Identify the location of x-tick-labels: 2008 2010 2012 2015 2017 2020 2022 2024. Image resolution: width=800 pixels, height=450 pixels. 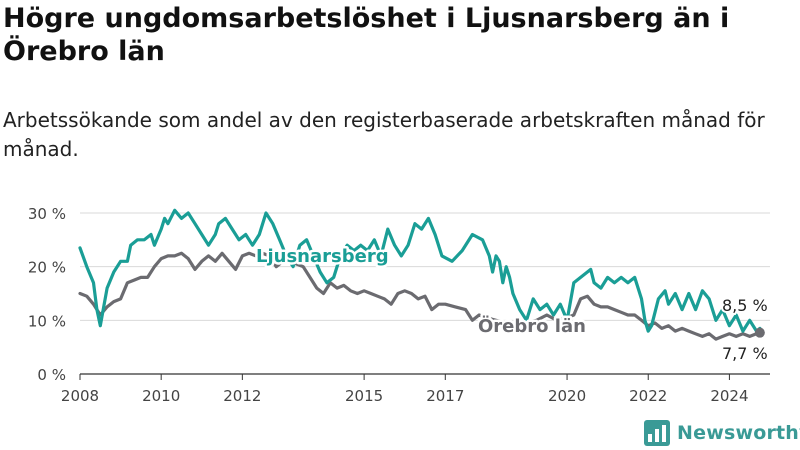
(405, 389).